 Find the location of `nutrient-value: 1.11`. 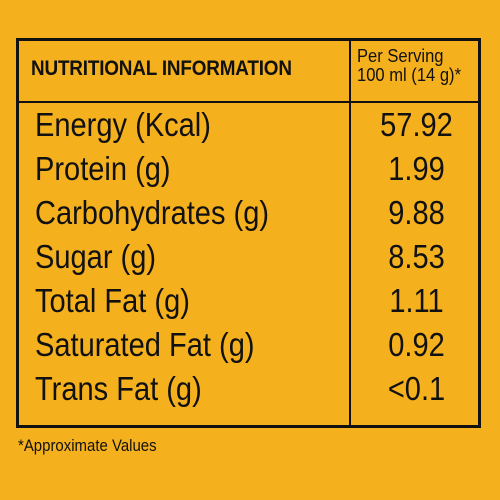

nutrient-value: 1.11 is located at coordinates (416, 300).